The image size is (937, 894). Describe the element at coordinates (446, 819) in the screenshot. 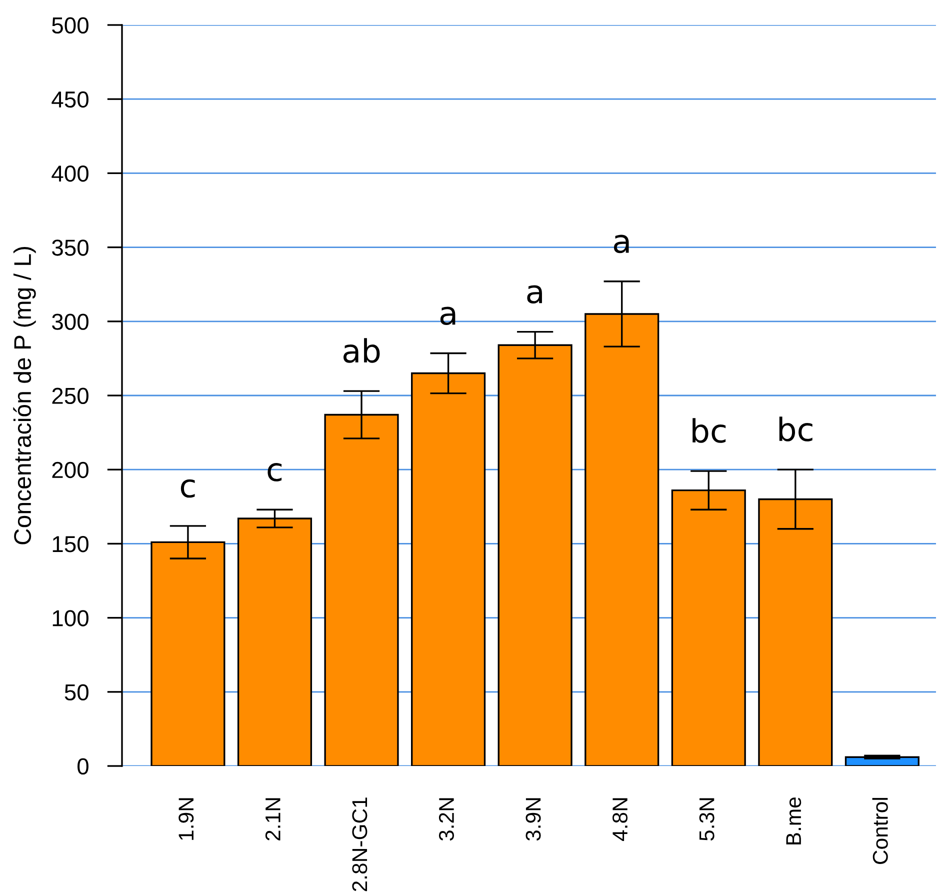

I see `x-tick-label: 3.2N` at that location.